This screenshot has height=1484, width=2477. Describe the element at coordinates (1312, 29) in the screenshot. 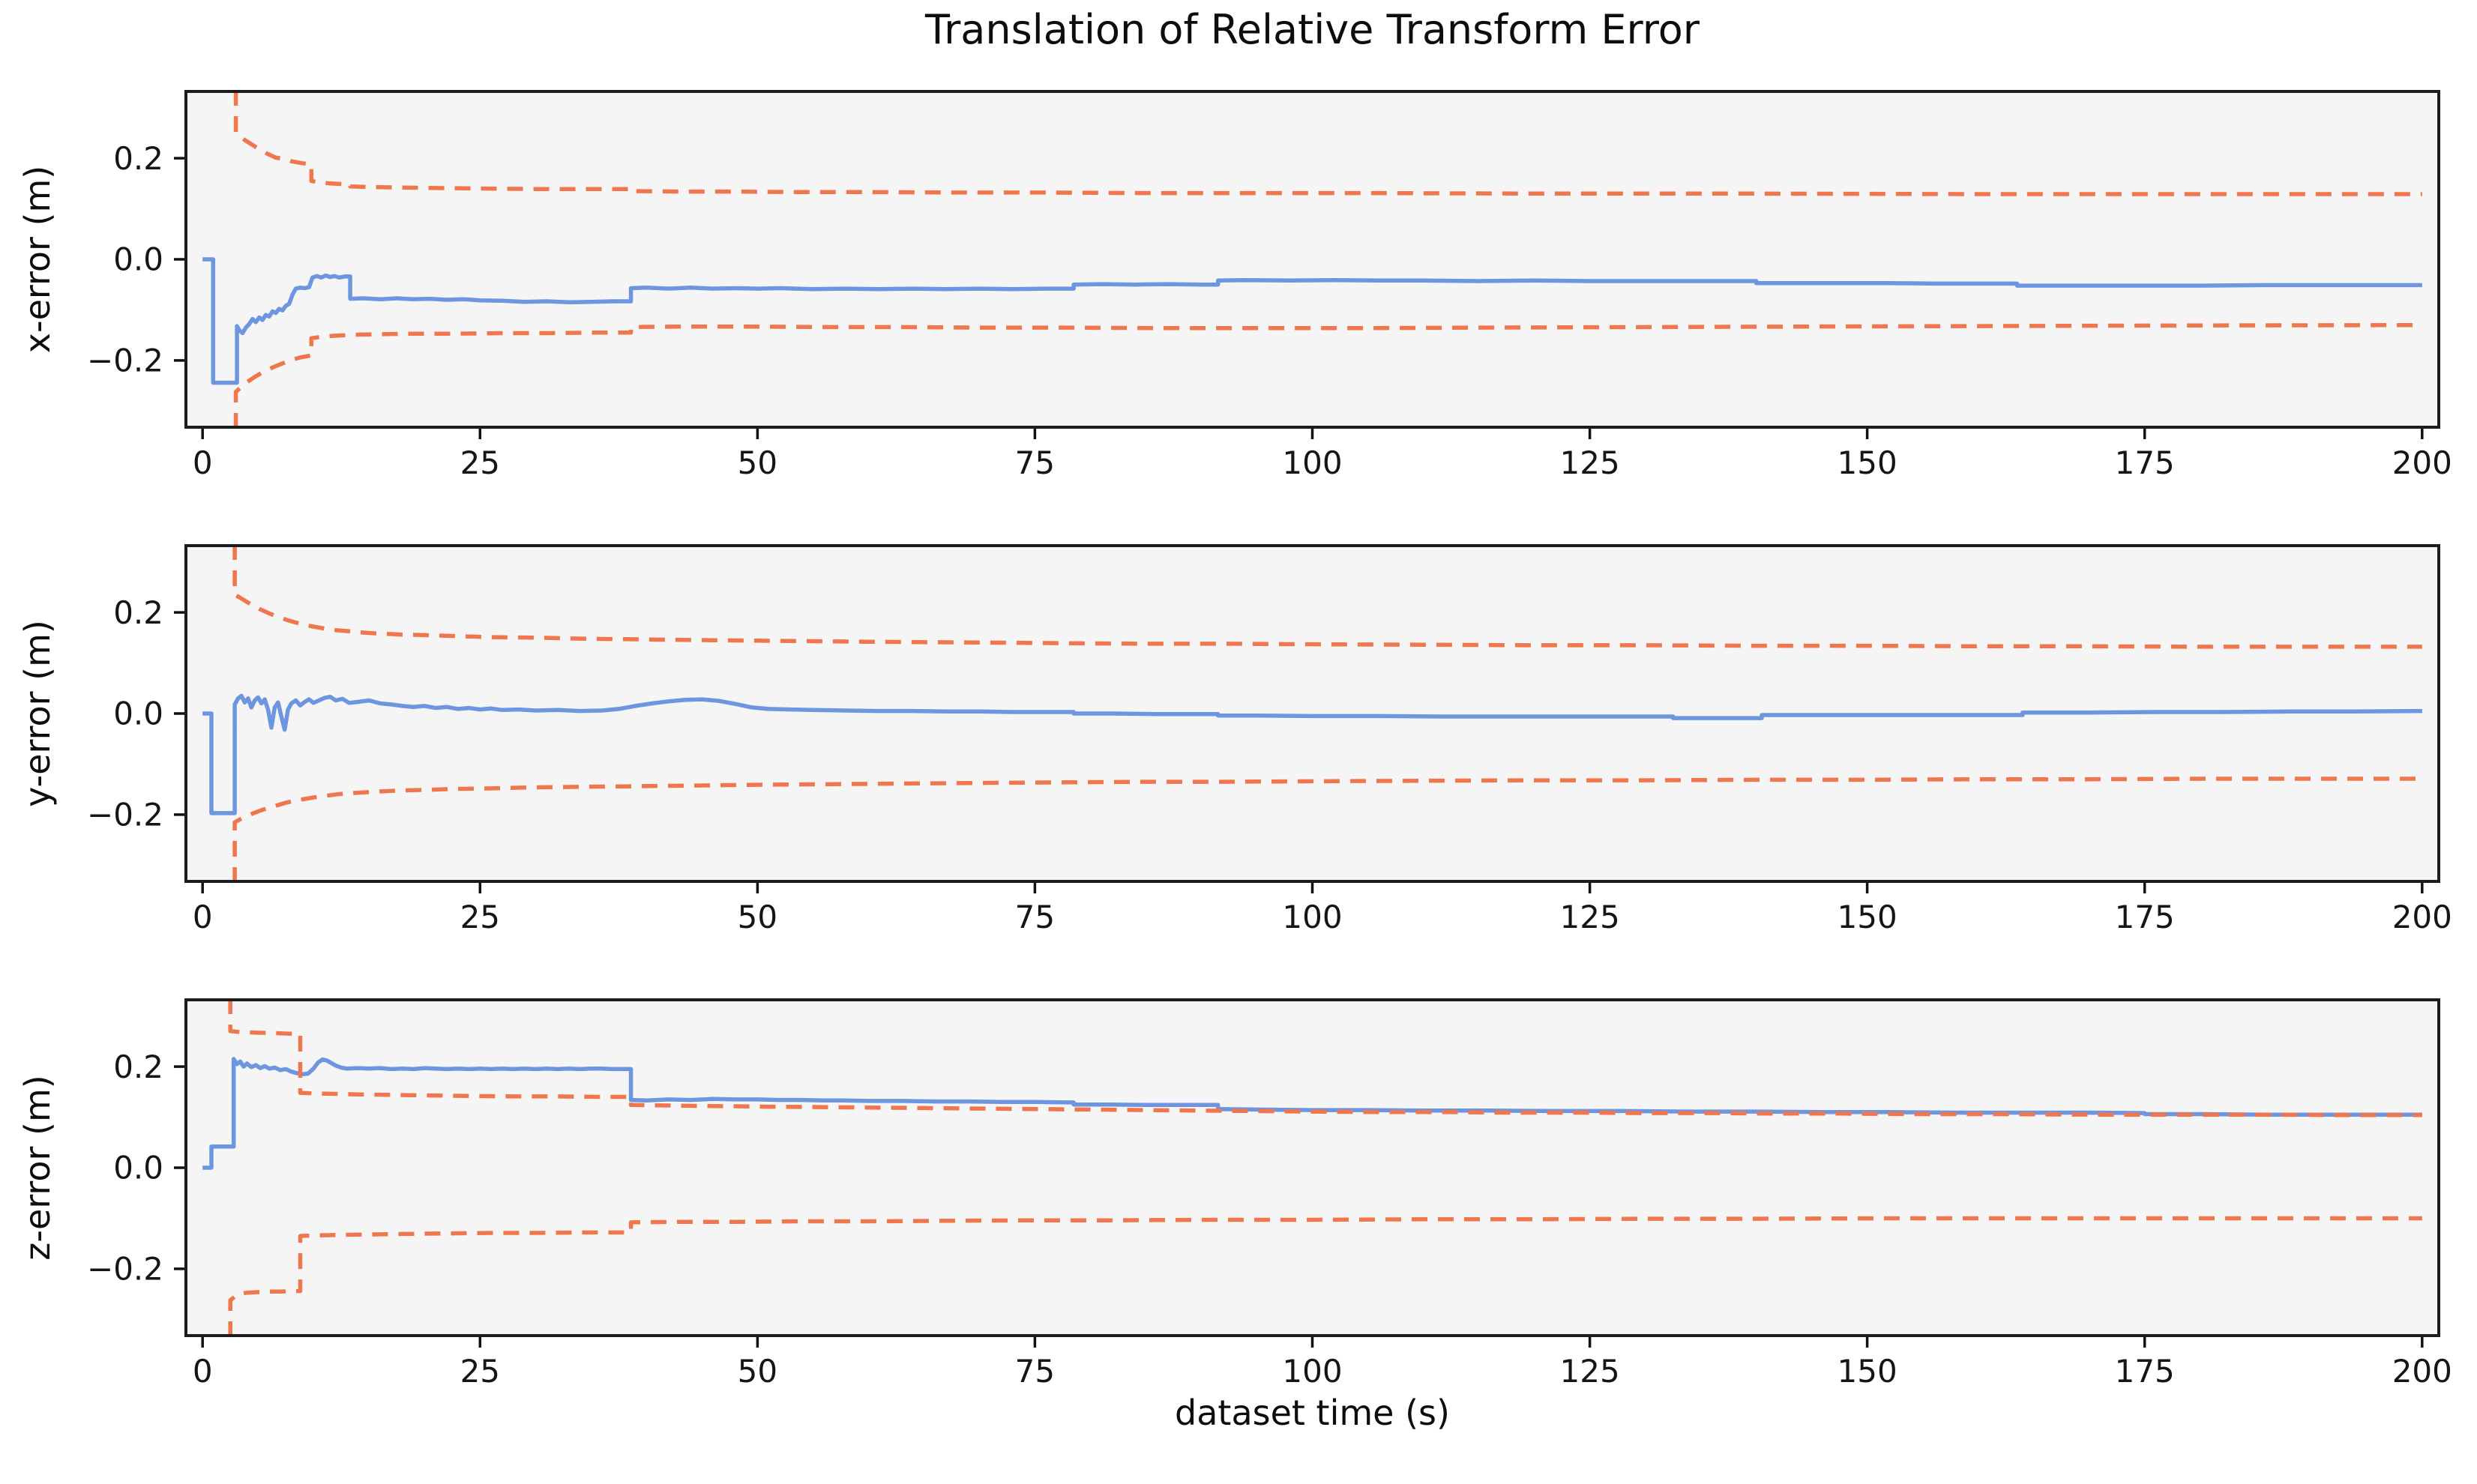

I see `figure-title: Translation of Relative Transform Error` at that location.